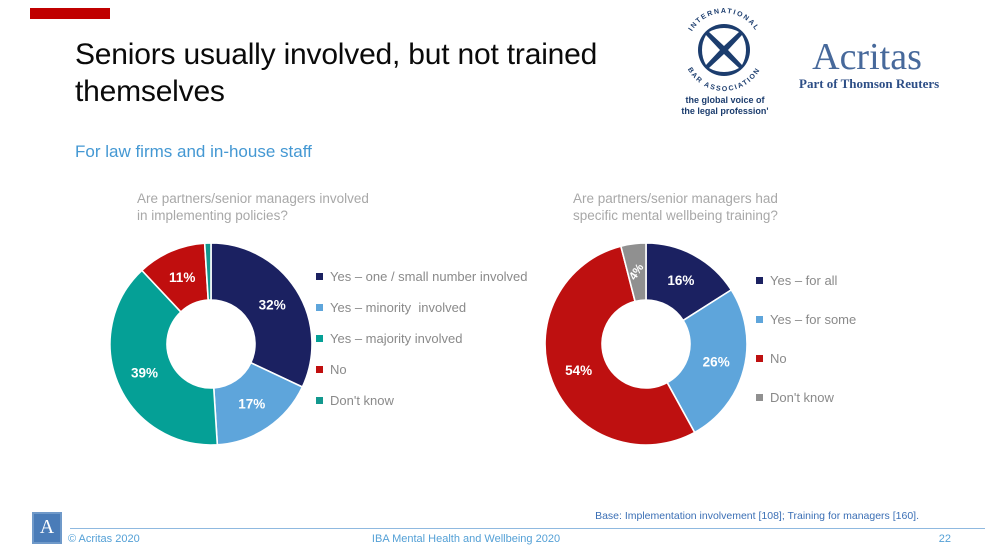 The height and width of the screenshot is (559, 993). Describe the element at coordinates (675, 198) in the screenshot. I see `chart-title-right-line1: Are partners/senior managers had` at that location.